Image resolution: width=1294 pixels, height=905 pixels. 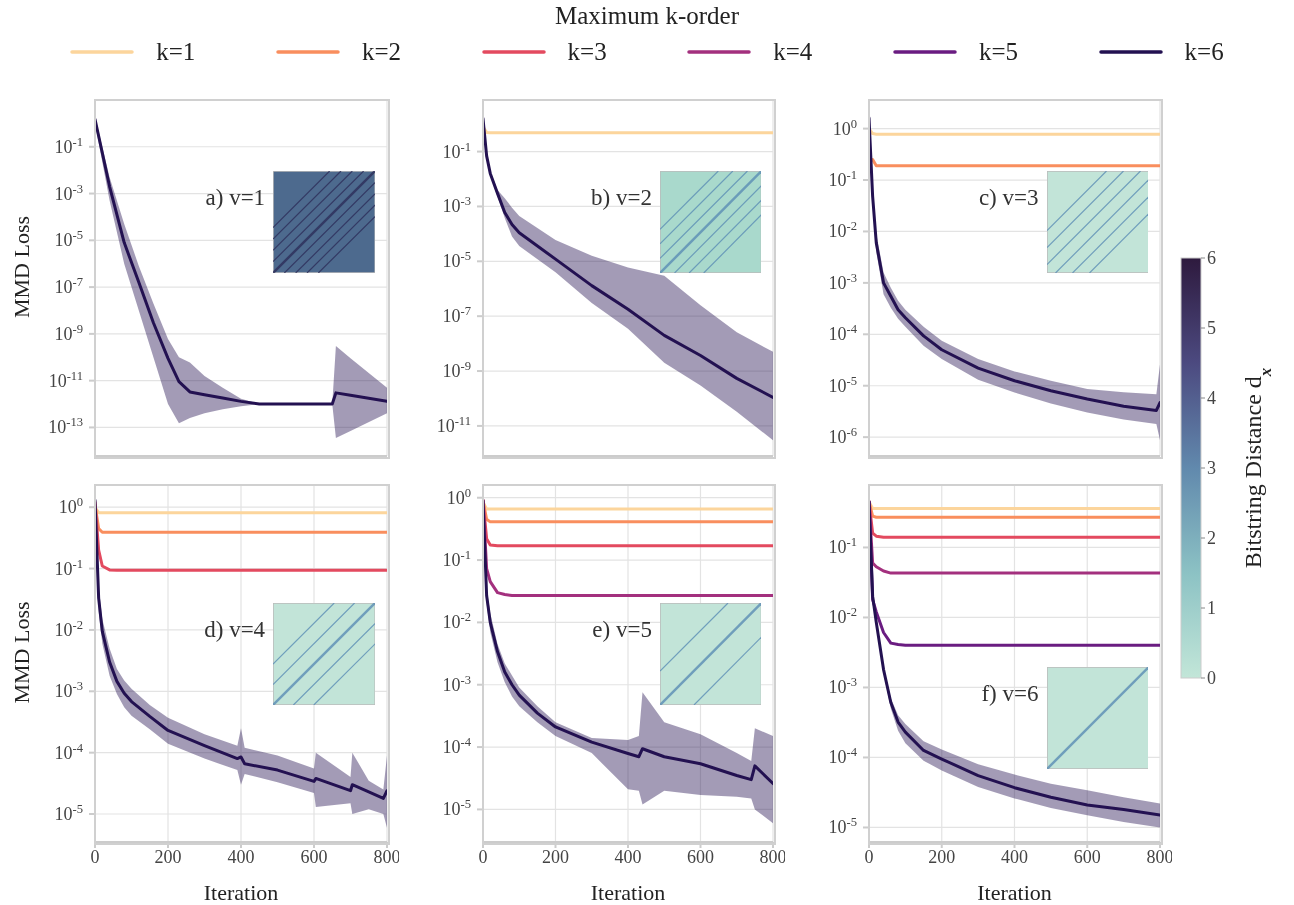 I want to click on annotation: e) v=5, so click(x=621, y=629).